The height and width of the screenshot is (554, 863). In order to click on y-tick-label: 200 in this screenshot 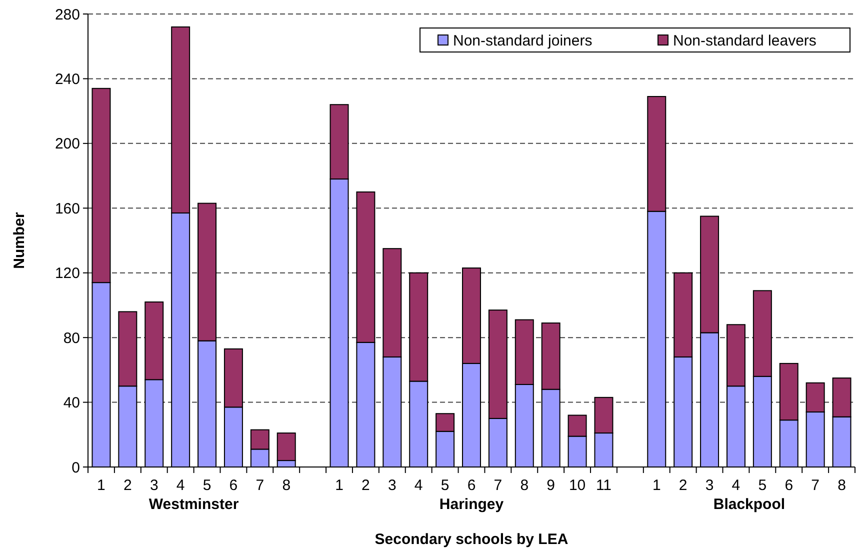, I will do `click(67, 144)`.